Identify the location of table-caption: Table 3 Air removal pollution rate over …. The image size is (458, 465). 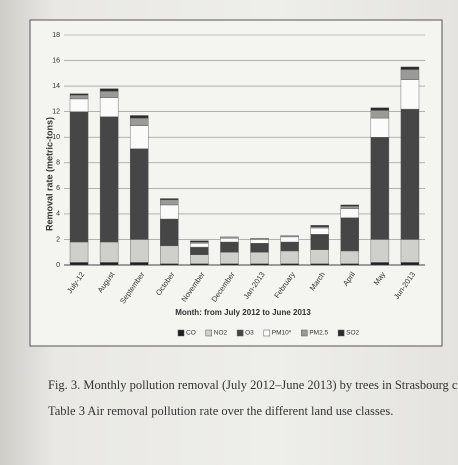
(221, 411).